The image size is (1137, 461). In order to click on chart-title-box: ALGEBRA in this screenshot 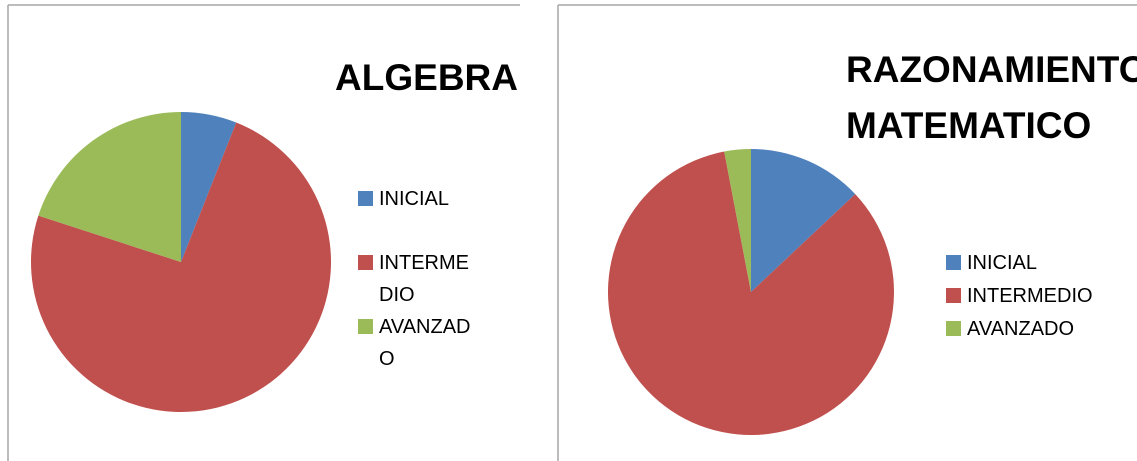, I will do `click(426, 77)`.